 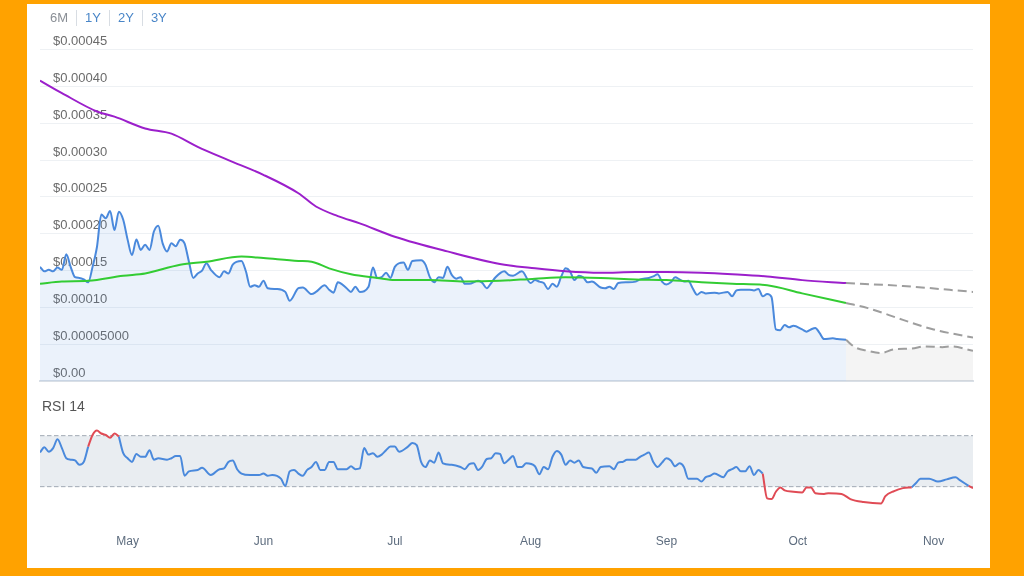 What do you see at coordinates (69, 372) in the screenshot?
I see `y-tick-label: $0.00` at bounding box center [69, 372].